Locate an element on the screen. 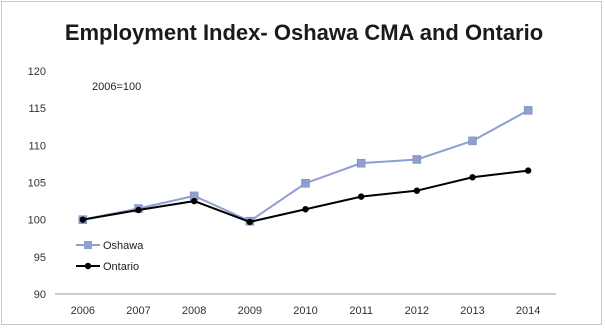 The width and height of the screenshot is (605, 328). x-tick-label: 2010 is located at coordinates (305, 311).